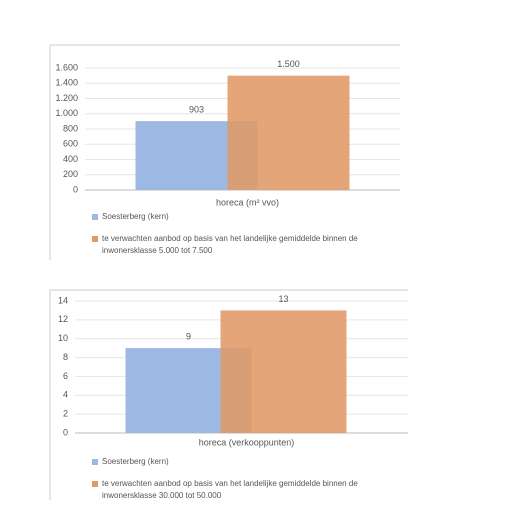 This screenshot has height=516, width=523. Describe the element at coordinates (63, 338) in the screenshot. I see `y-tick-label: 10` at that location.